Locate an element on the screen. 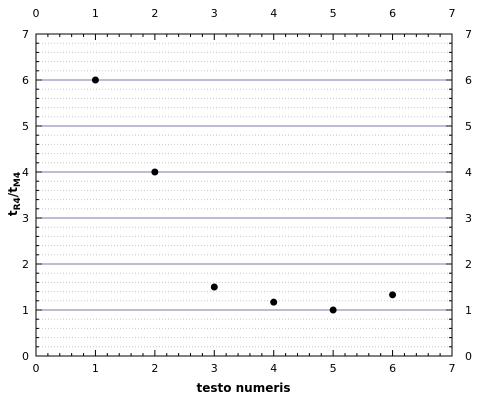  y-tick-label: 6 is located at coordinates (25, 80).